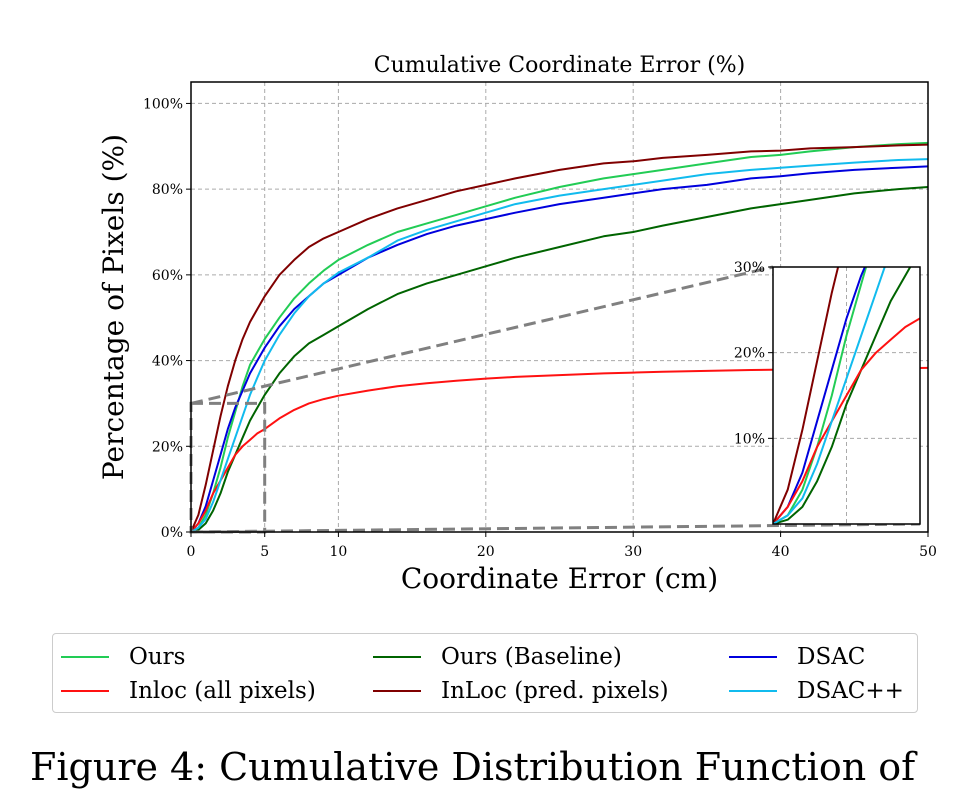  Describe the element at coordinates (167, 447) in the screenshot. I see `y-tick-label: 20%` at that location.